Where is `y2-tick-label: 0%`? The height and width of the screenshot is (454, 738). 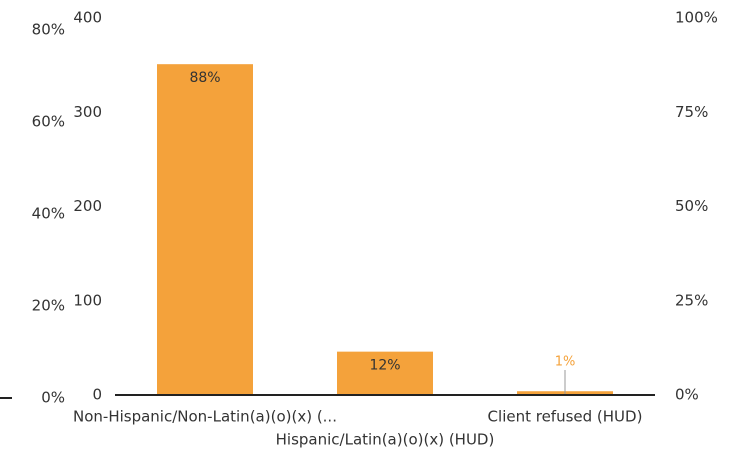
y2-tick-label: 0% is located at coordinates (687, 395).